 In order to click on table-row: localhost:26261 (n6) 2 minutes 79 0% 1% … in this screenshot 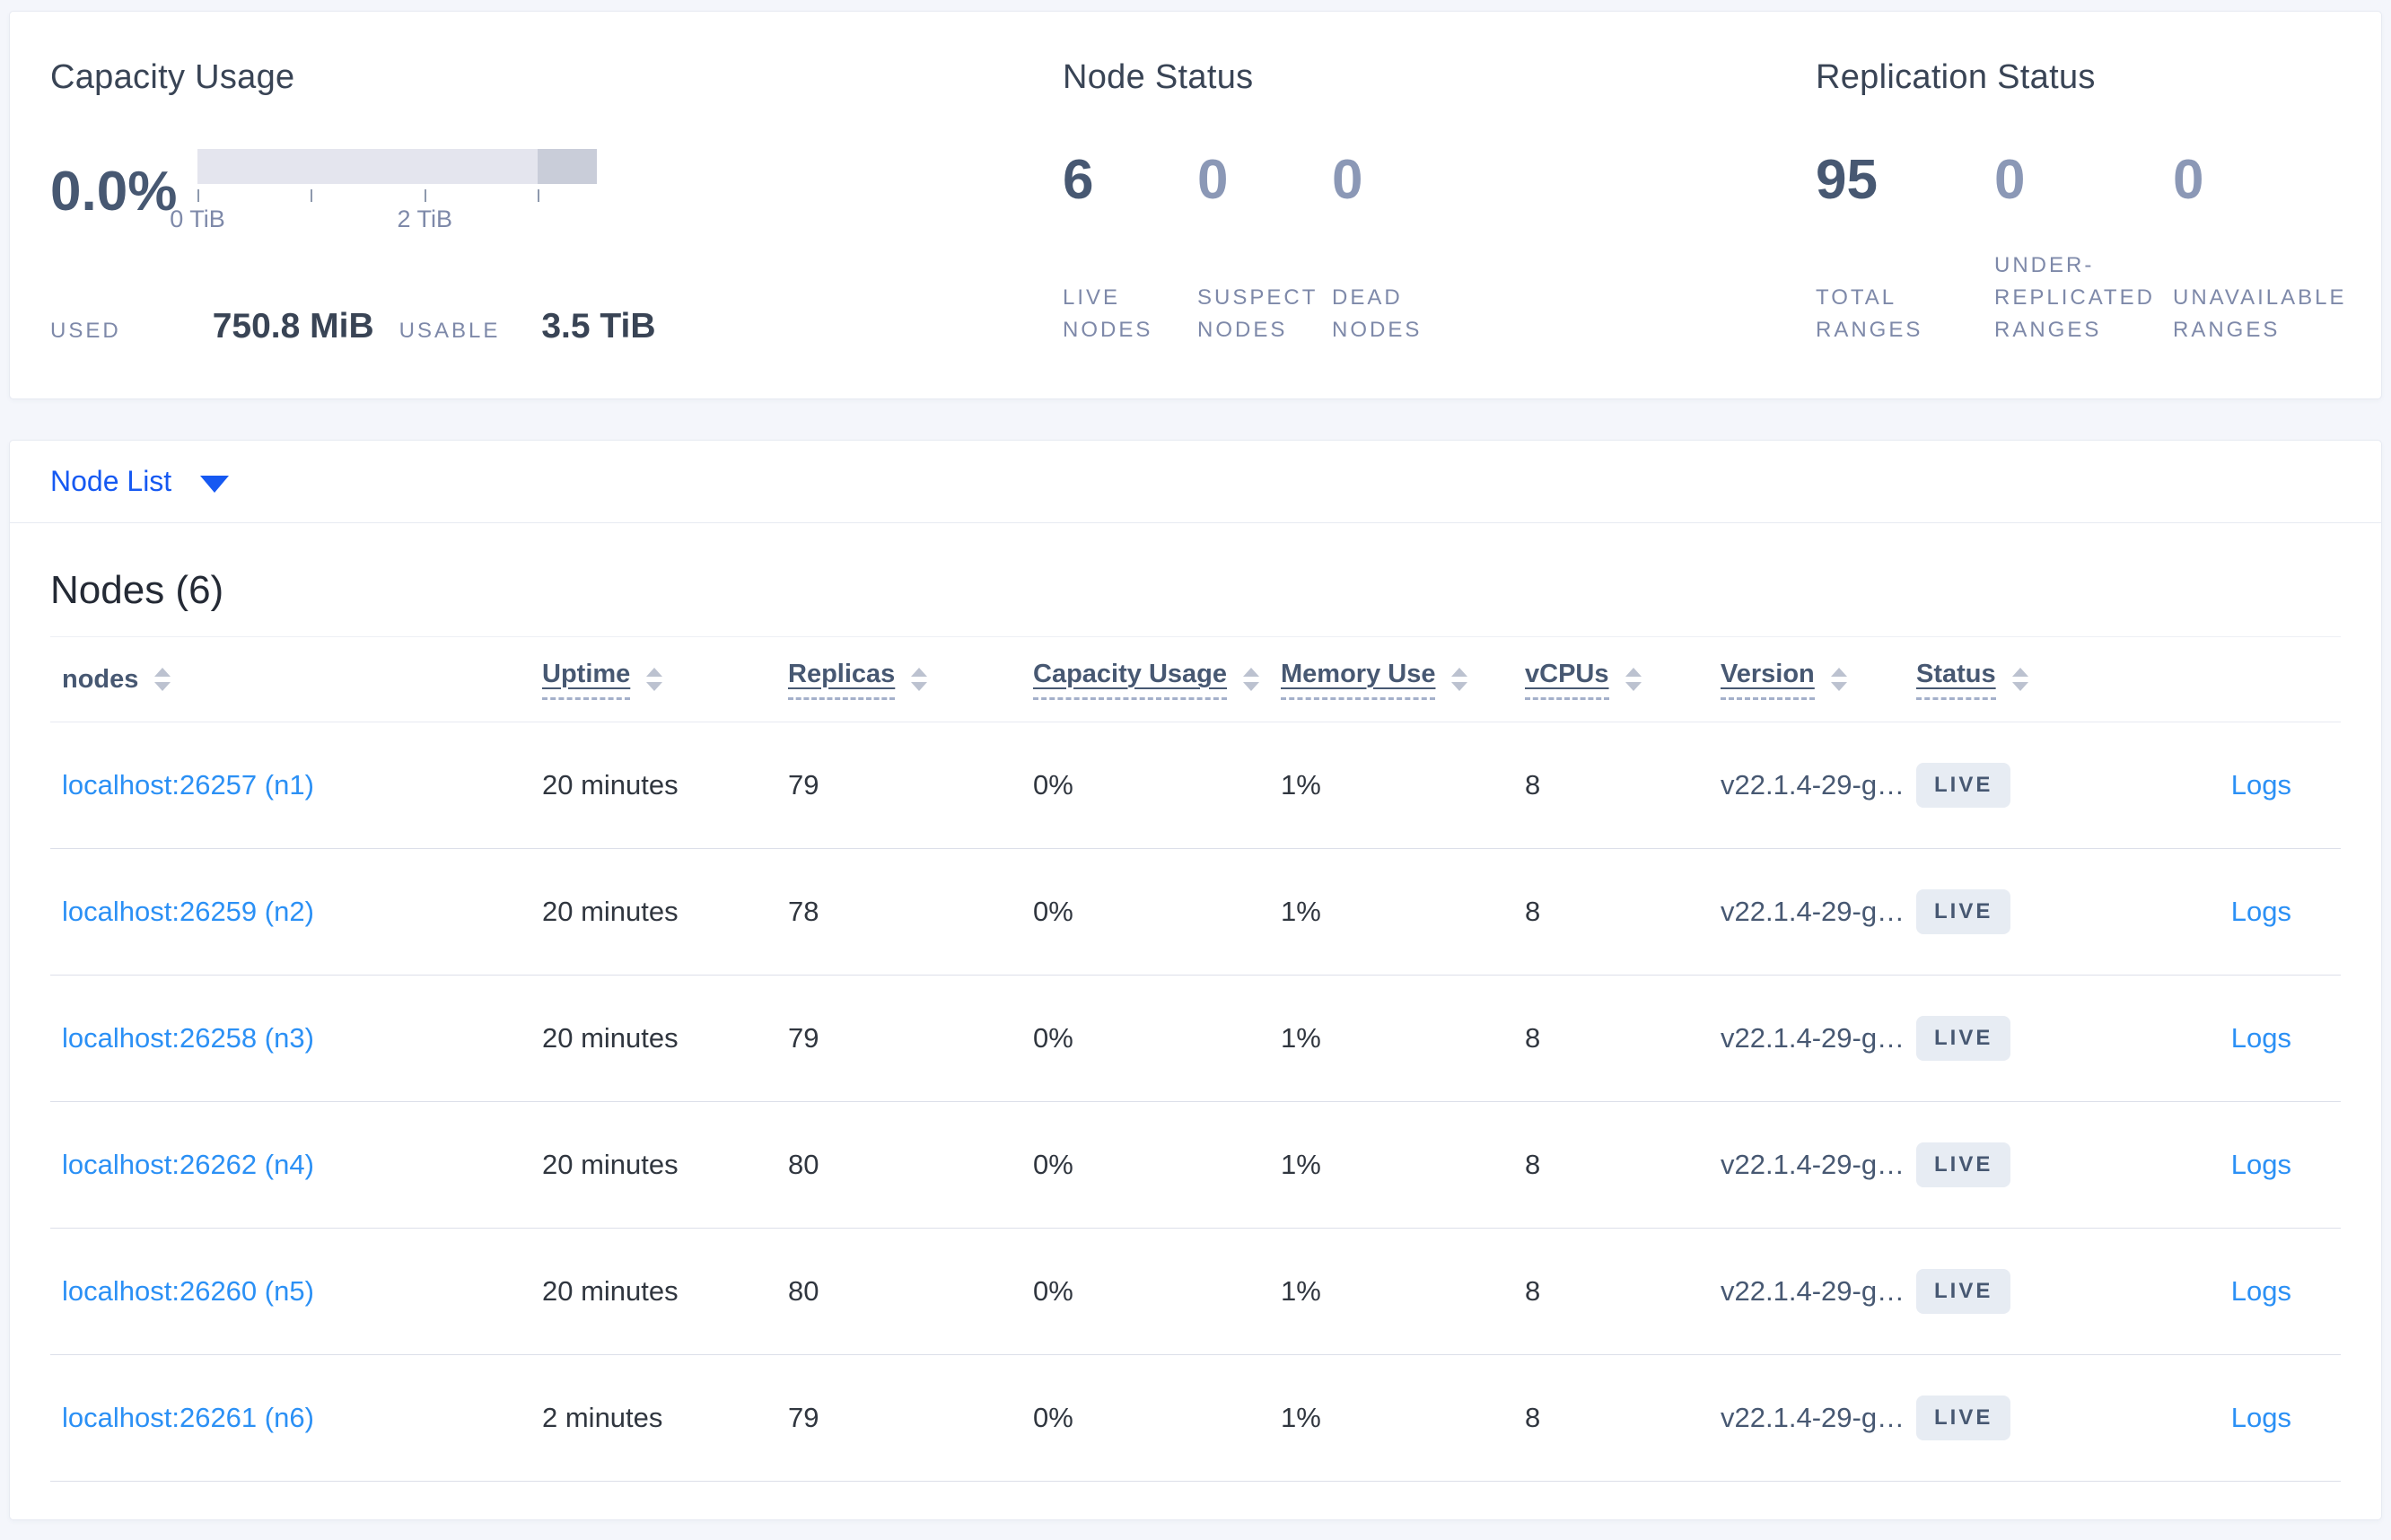, I will do `click(1195, 1419)`.